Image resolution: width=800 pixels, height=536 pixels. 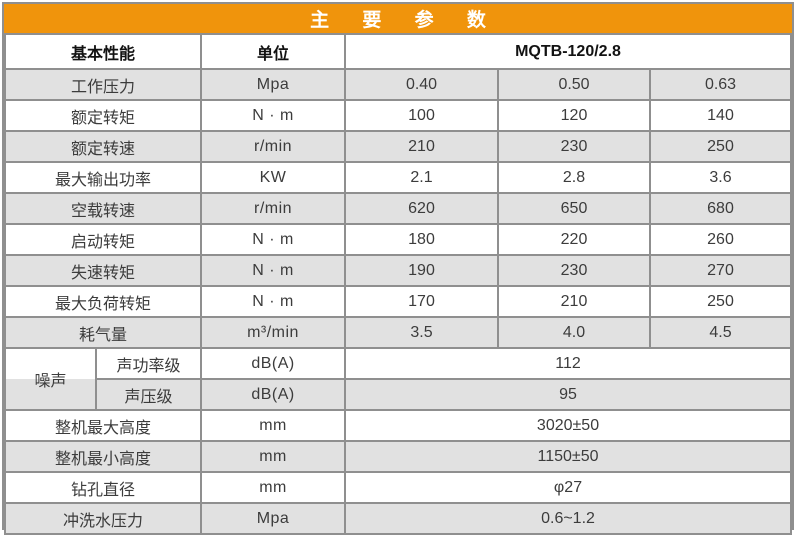 I want to click on table-row: 额定转矩 N · m 100 120 140, so click(x=397, y=115).